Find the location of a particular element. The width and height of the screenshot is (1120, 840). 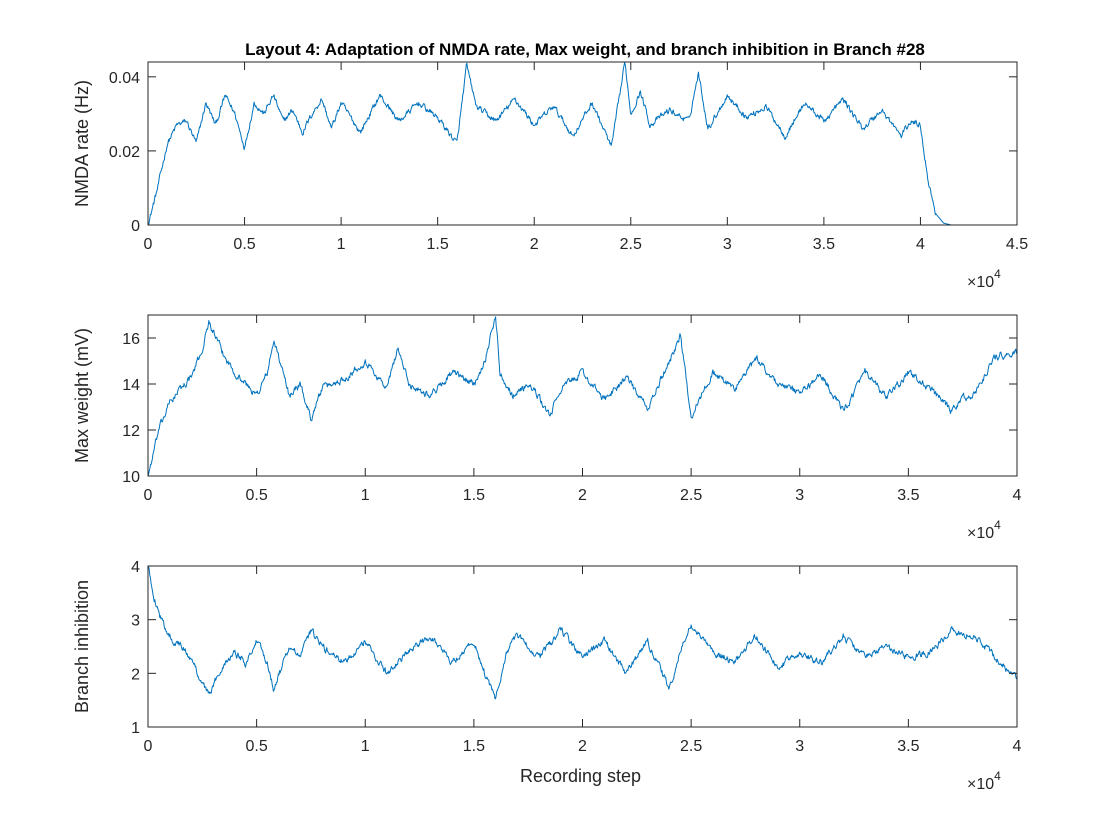

x-tick-label: 4.5 is located at coordinates (1017, 244).